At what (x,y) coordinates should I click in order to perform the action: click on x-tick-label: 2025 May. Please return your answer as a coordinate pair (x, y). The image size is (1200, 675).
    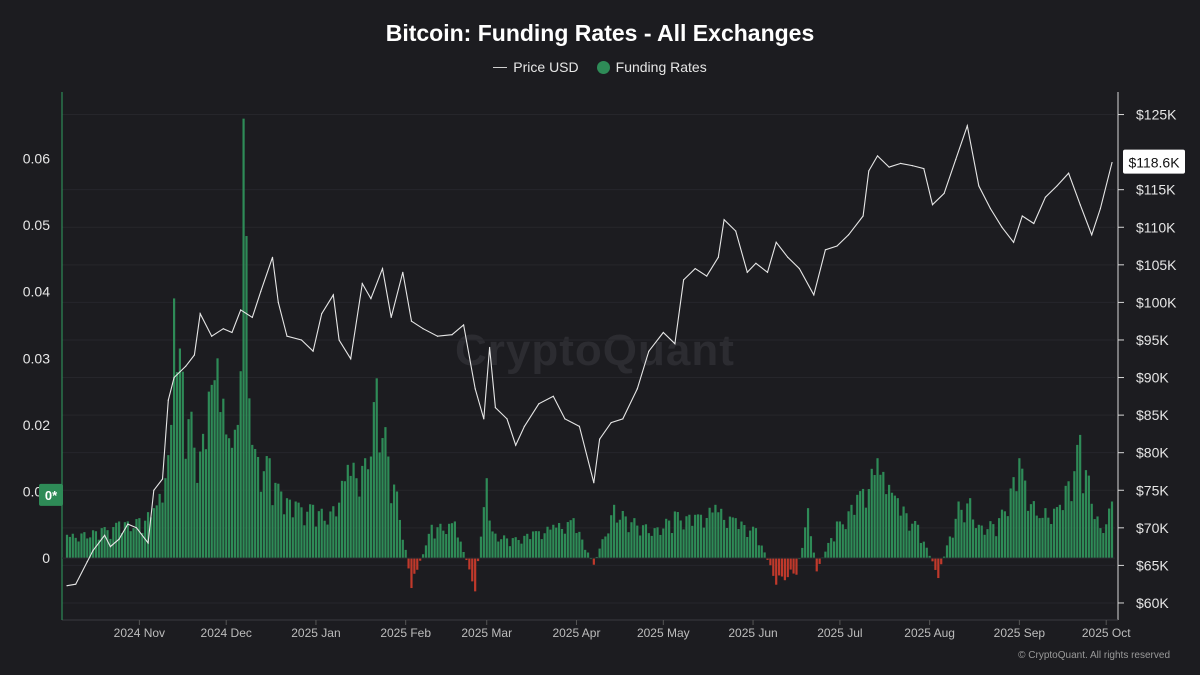
    Looking at the image, I should click on (663, 633).